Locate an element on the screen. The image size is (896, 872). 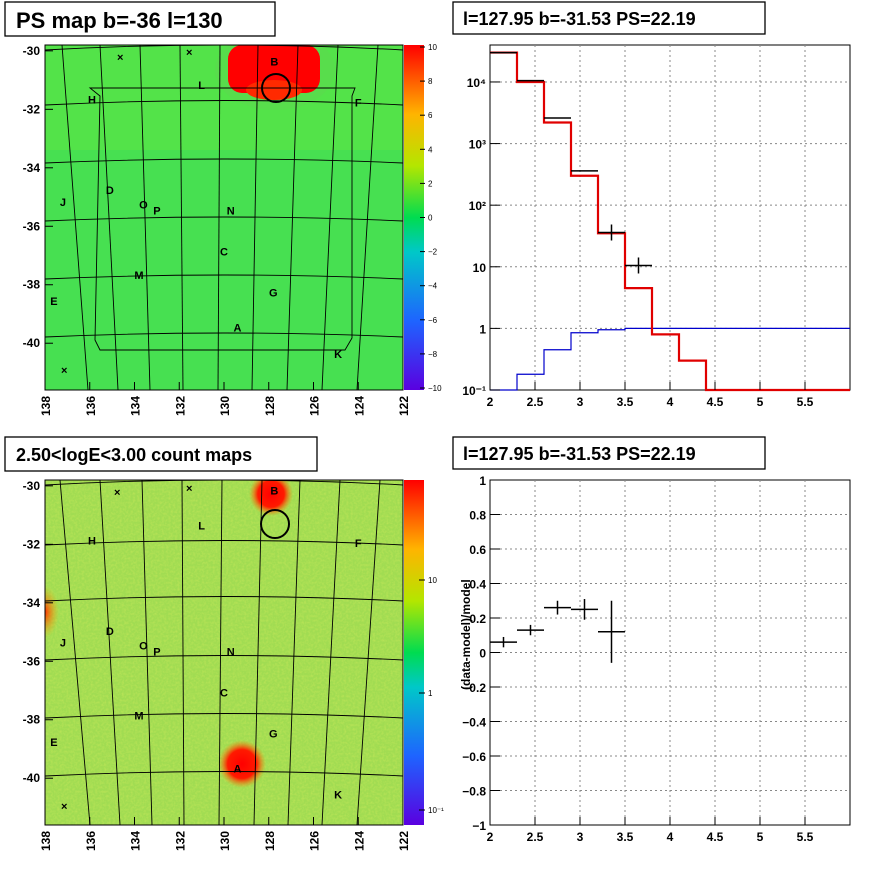
marker-x-3: × is located at coordinates (64, 371).